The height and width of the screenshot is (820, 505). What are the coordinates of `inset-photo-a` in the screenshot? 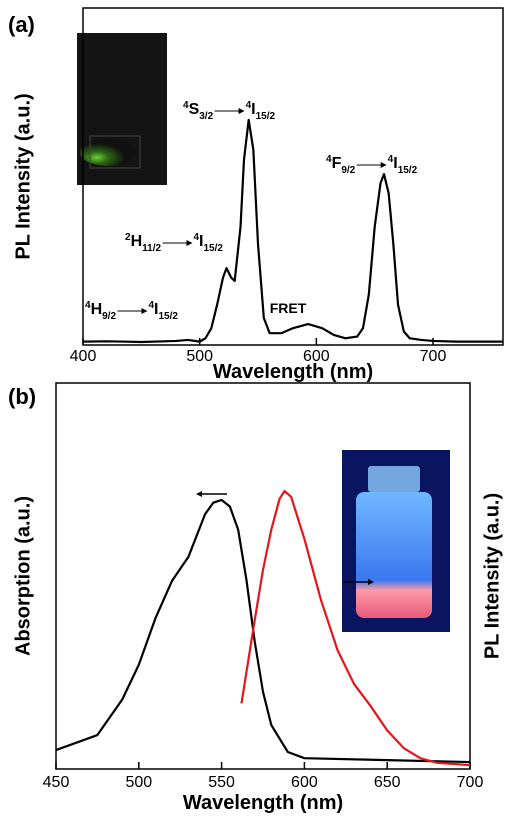 It's located at (122, 109).